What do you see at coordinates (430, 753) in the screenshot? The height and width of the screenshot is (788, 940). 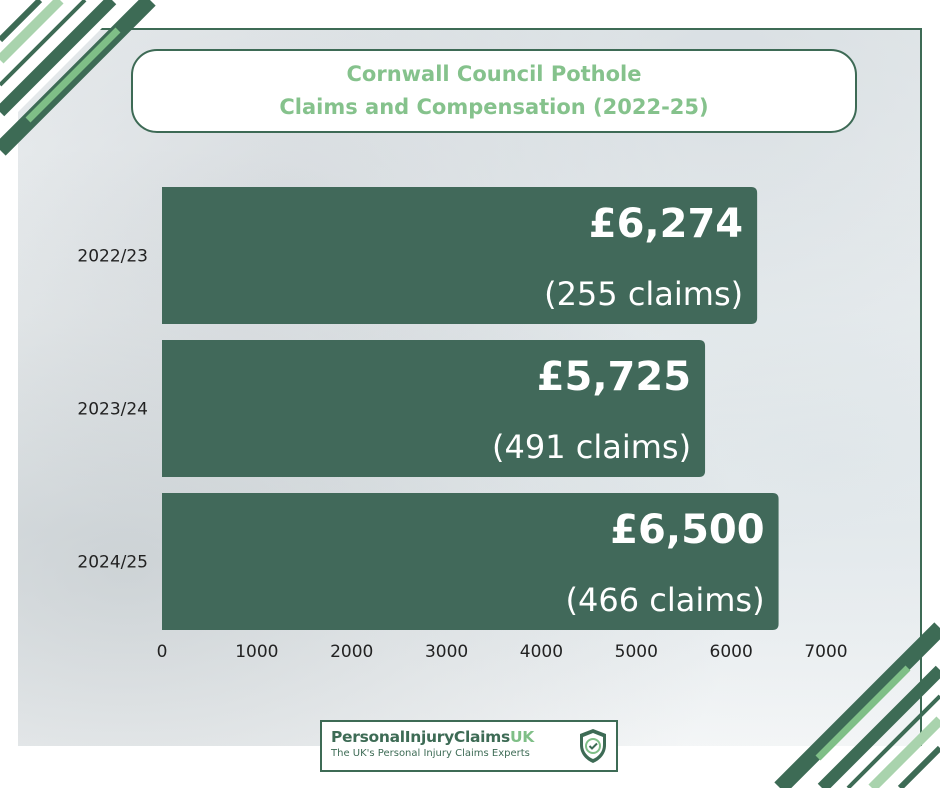 I see `logo-tagline: The UK's Personal Injury Claims Experts` at bounding box center [430, 753].